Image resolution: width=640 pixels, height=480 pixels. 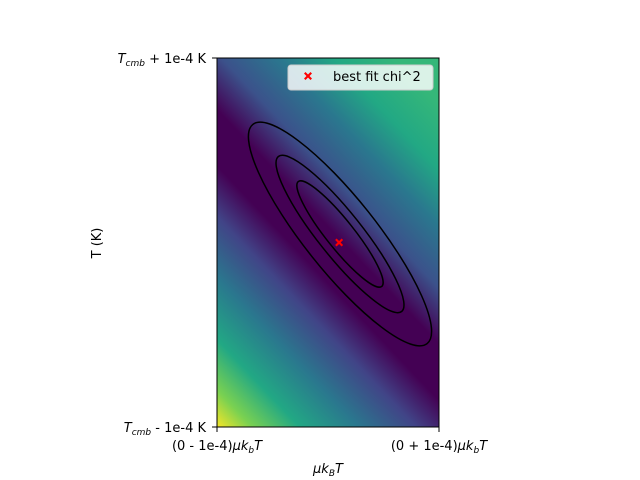 What do you see at coordinates (439, 447) in the screenshot?
I see `x-tick-label-right: (0 + 1e-4)μkbT` at bounding box center [439, 447].